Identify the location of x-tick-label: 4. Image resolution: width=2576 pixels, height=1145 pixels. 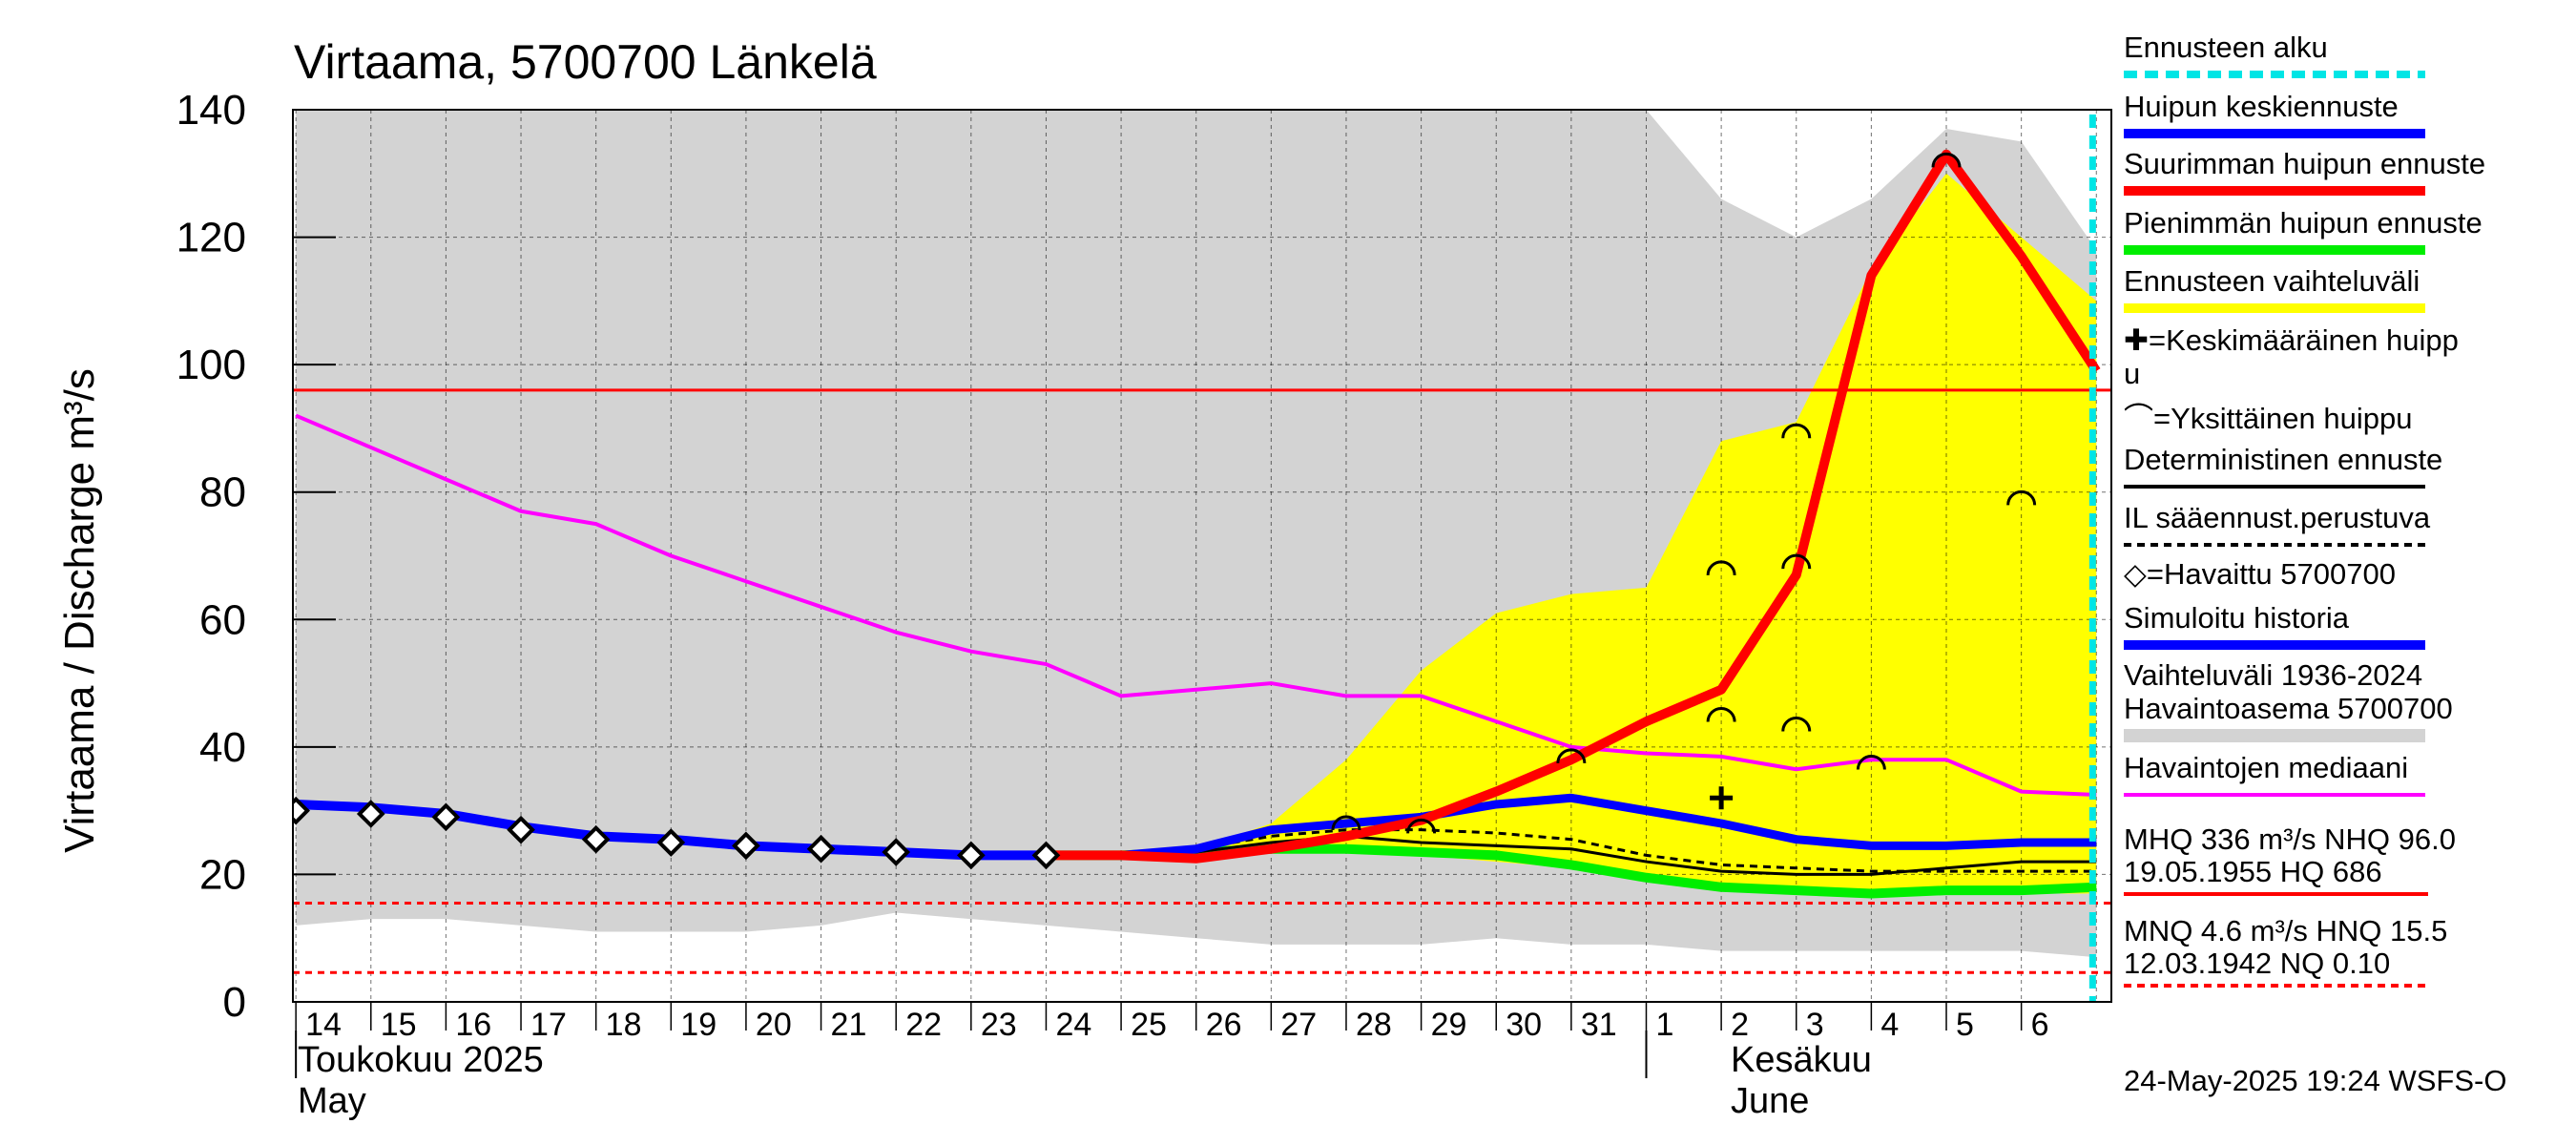
(1889, 1025).